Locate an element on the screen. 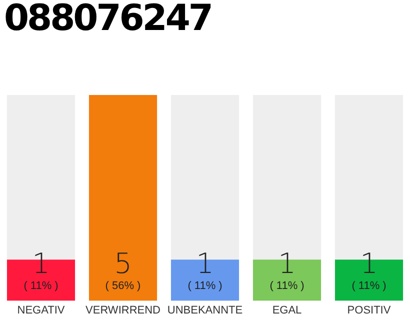 This screenshot has height=320, width=410. data-label: 5 ( 56% ) is located at coordinates (123, 269).